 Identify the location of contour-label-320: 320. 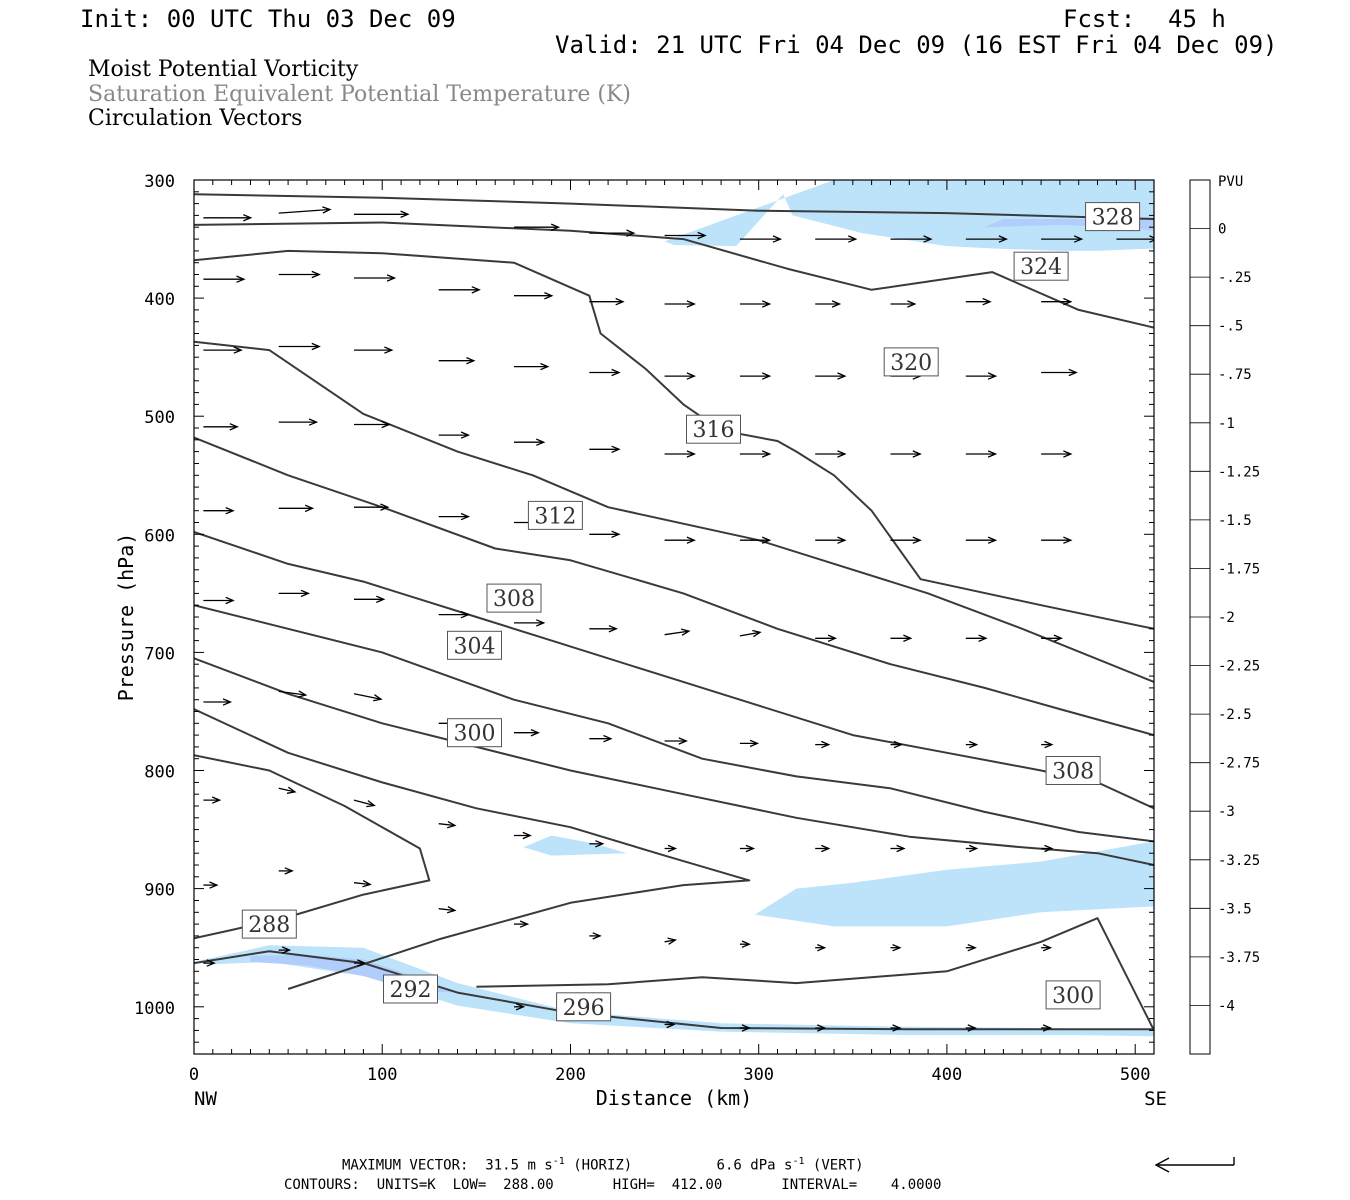
(911, 362).